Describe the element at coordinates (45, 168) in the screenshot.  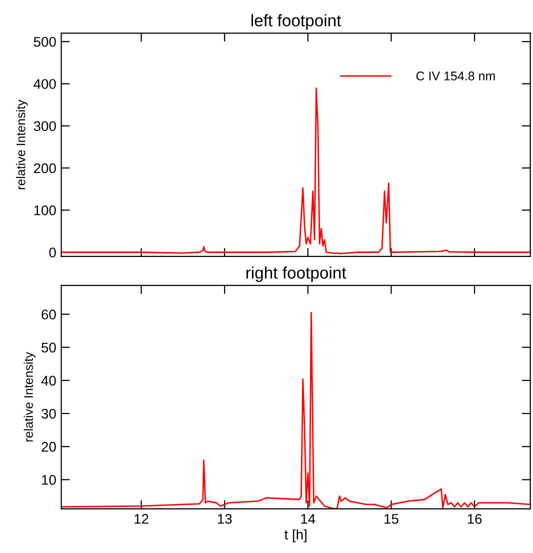
I see `y-tick-label: 200` at that location.